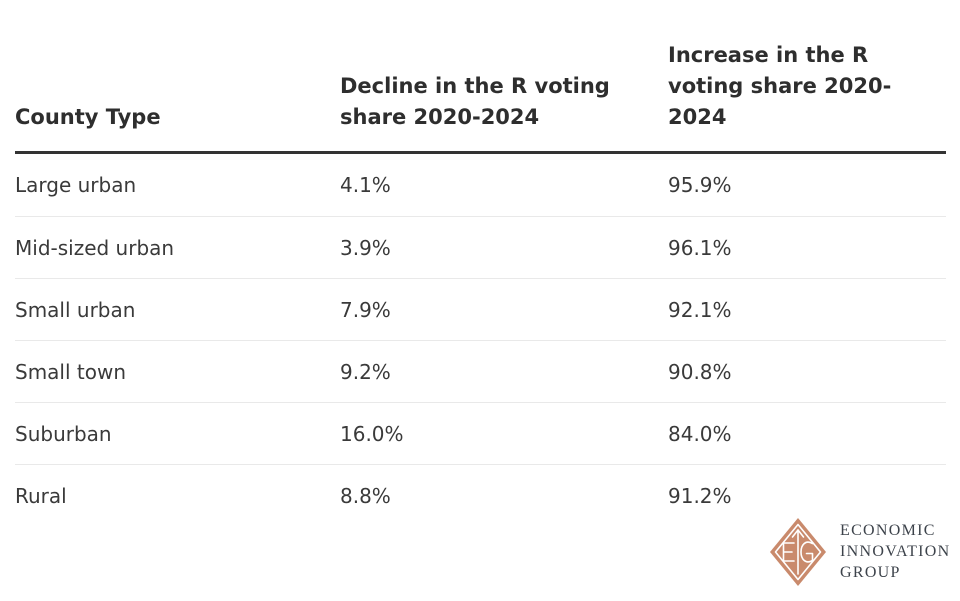  What do you see at coordinates (475, 86) in the screenshot?
I see `header-line: Decline in the R voting` at bounding box center [475, 86].